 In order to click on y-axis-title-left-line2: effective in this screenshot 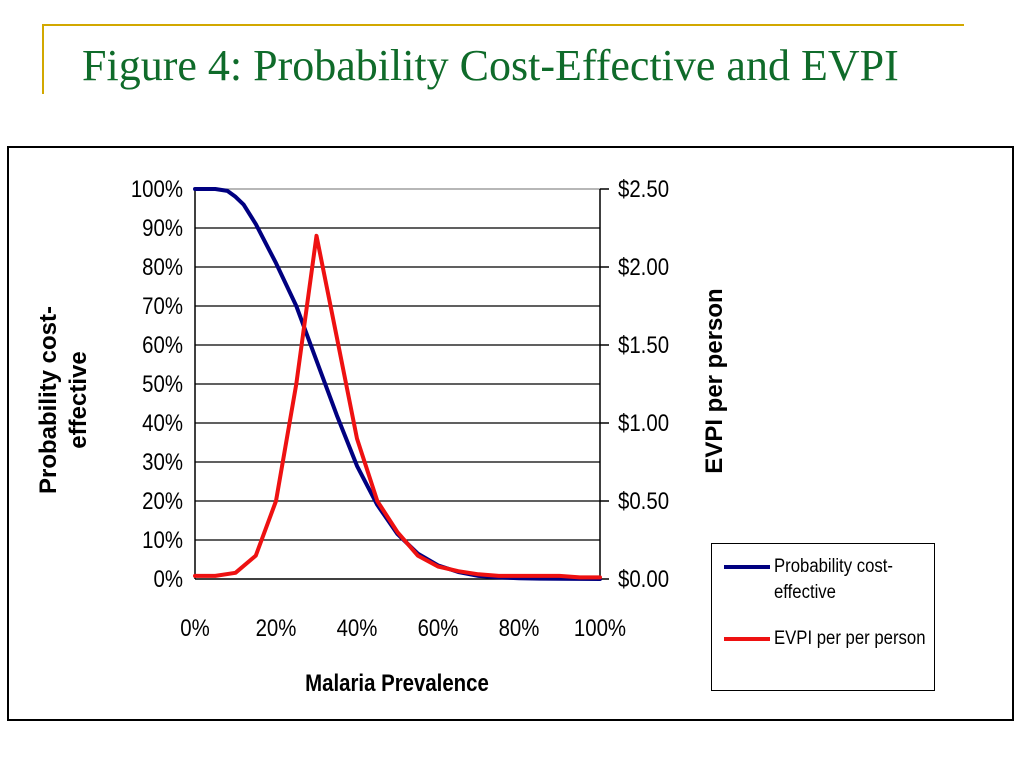, I will do `click(78, 399)`.